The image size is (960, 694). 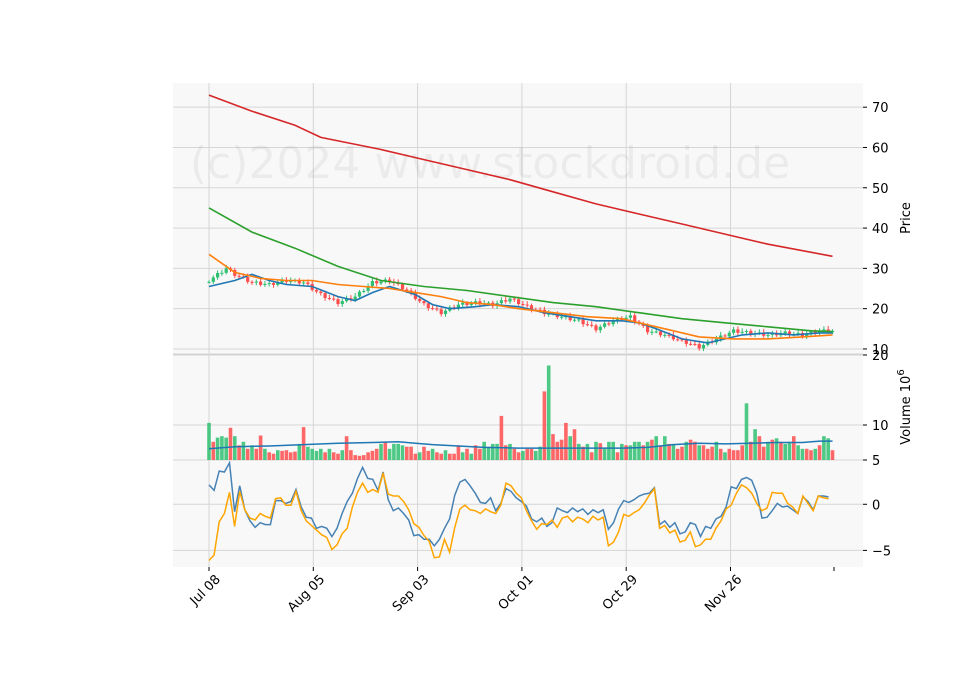 What do you see at coordinates (520, 445) in the screenshot?
I see `volume-average-line` at bounding box center [520, 445].